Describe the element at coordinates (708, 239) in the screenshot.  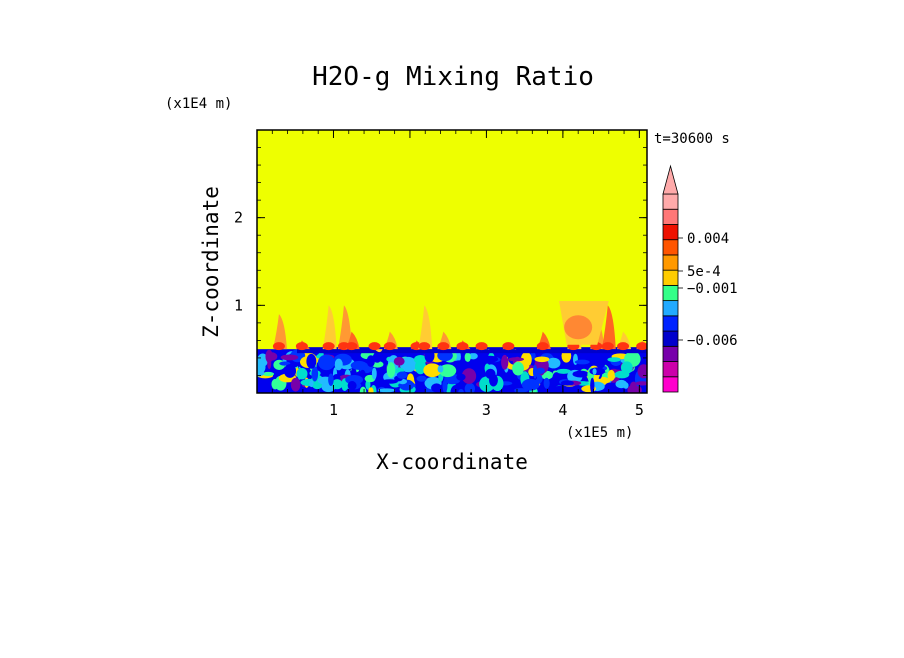
I see `colorbar-label: 0.004` at that location.